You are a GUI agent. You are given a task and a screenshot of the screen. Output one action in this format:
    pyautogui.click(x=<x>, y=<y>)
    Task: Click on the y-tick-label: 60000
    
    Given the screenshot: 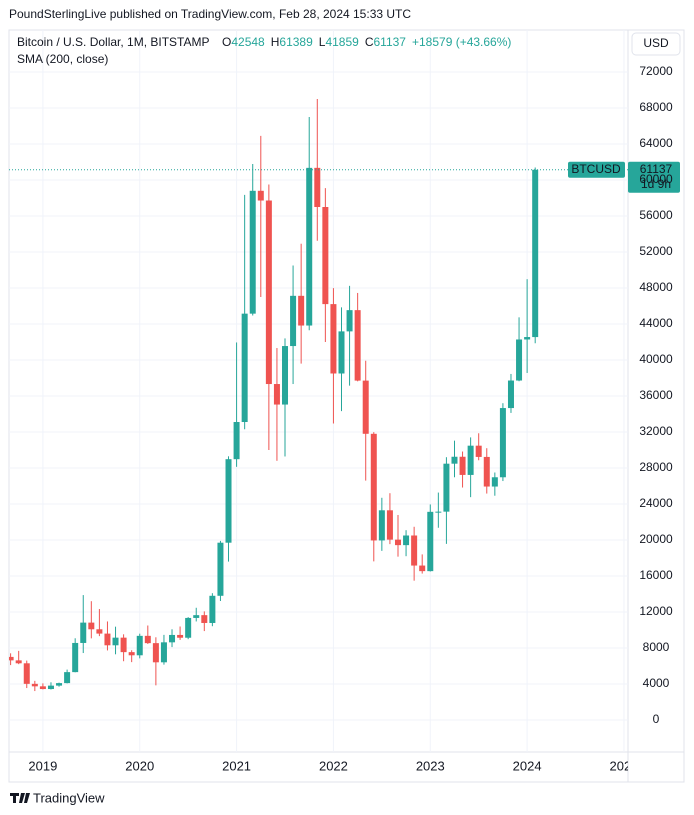 What is the action you would take?
    pyautogui.click(x=656, y=179)
    